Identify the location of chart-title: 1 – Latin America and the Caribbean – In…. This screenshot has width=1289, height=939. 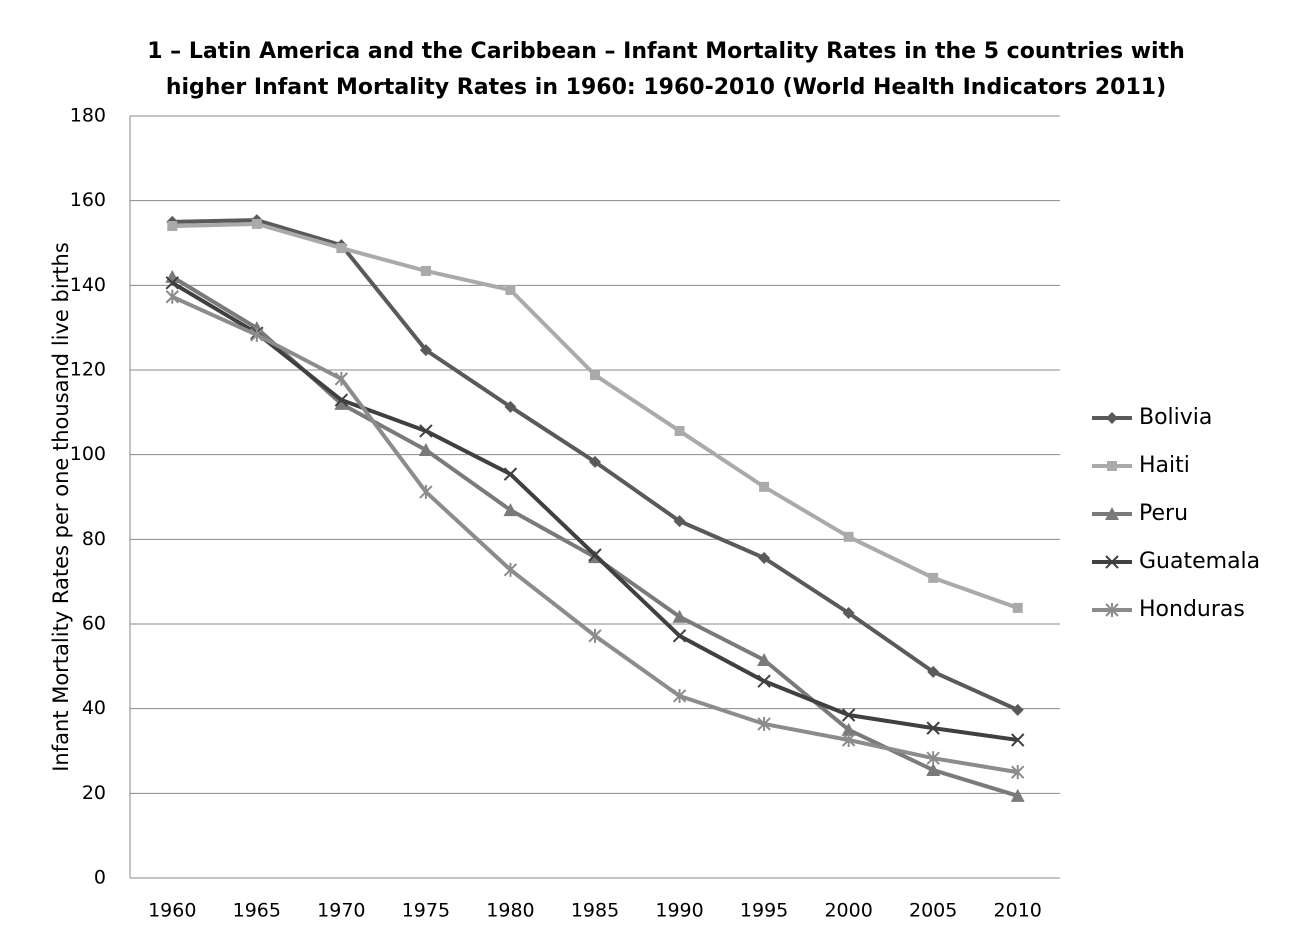
(666, 69).